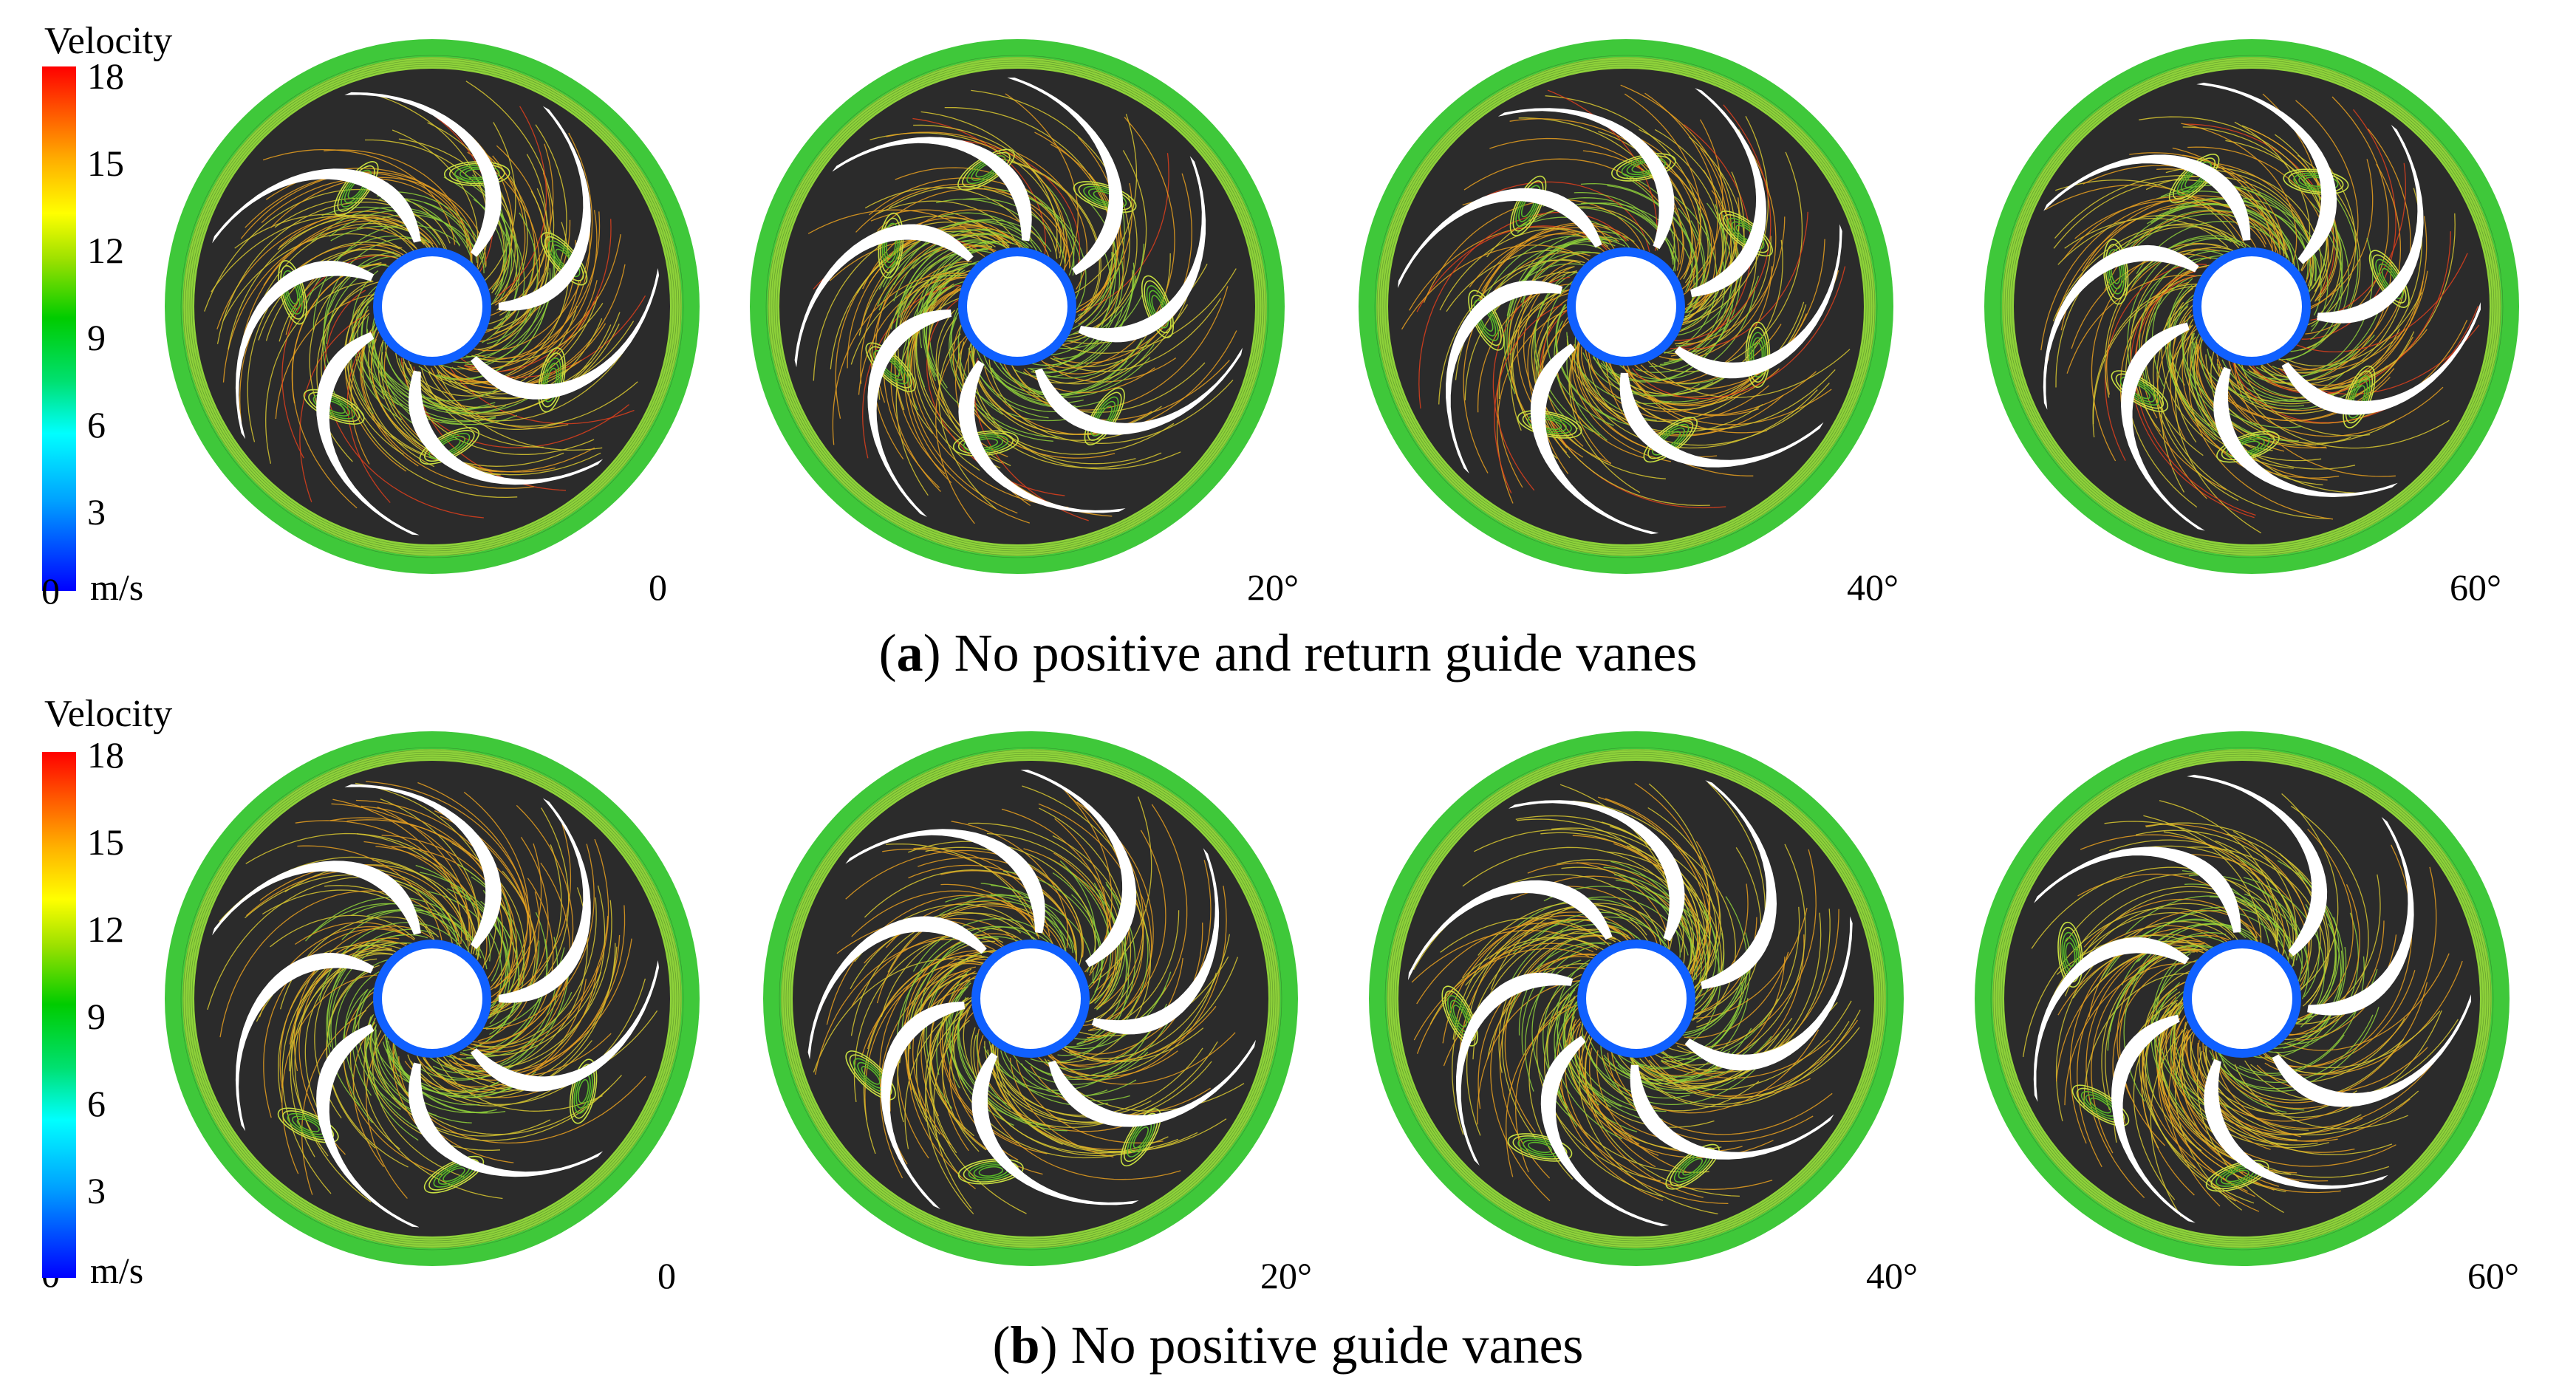  Describe the element at coordinates (1288, 653) in the screenshot. I see `figure-caption-a: (a) No positive and return guide vanes` at that location.